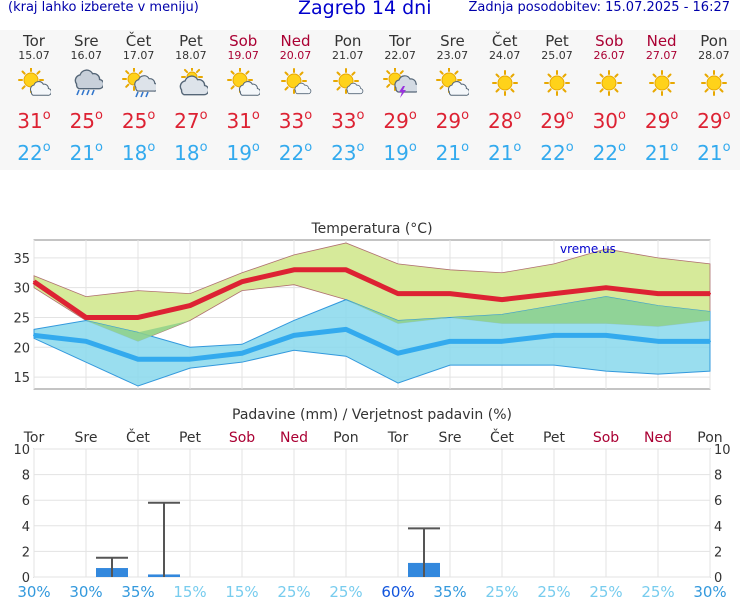 This screenshot has width=740, height=600. I want to click on sun-small-cloud-icon, so click(295, 81).